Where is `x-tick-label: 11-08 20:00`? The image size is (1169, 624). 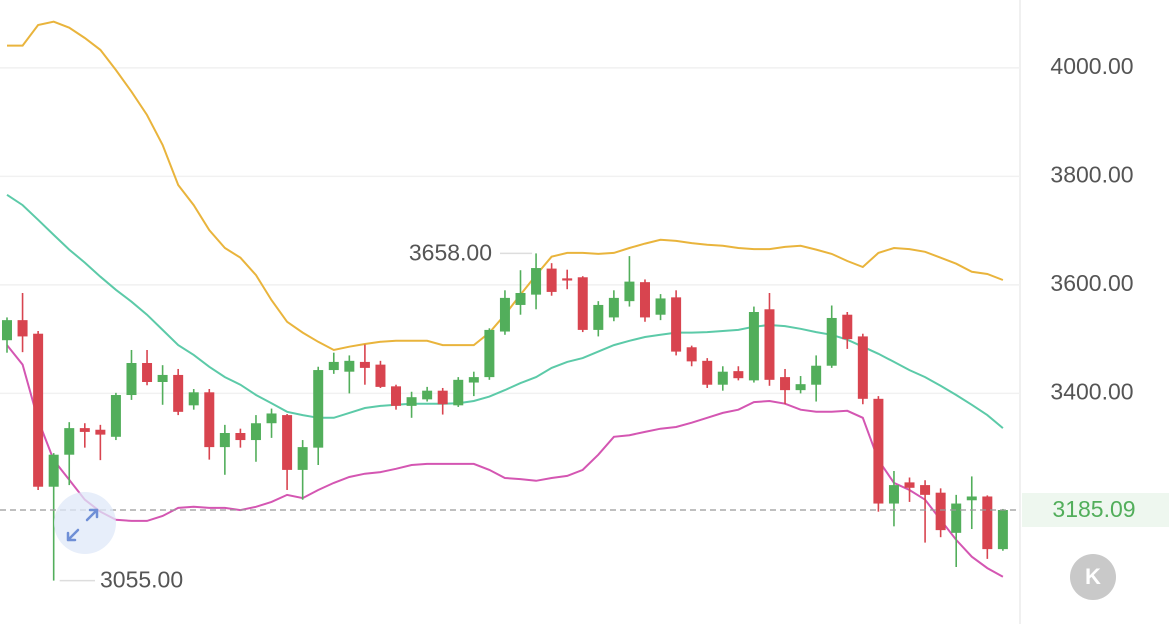
x-tick-label: 11-08 20:00 is located at coordinates (209, 621).